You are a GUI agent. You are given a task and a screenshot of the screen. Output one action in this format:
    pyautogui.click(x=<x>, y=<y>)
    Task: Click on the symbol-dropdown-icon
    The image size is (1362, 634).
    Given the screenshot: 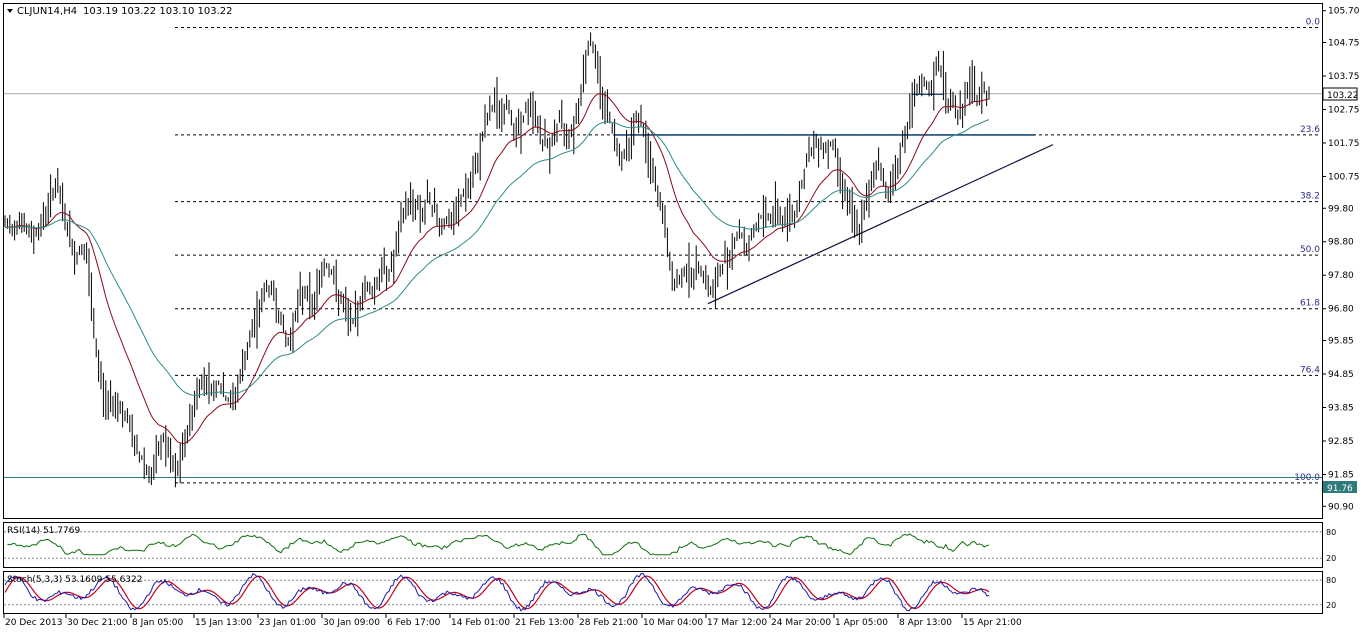 What is the action you would take?
    pyautogui.click(x=10, y=11)
    